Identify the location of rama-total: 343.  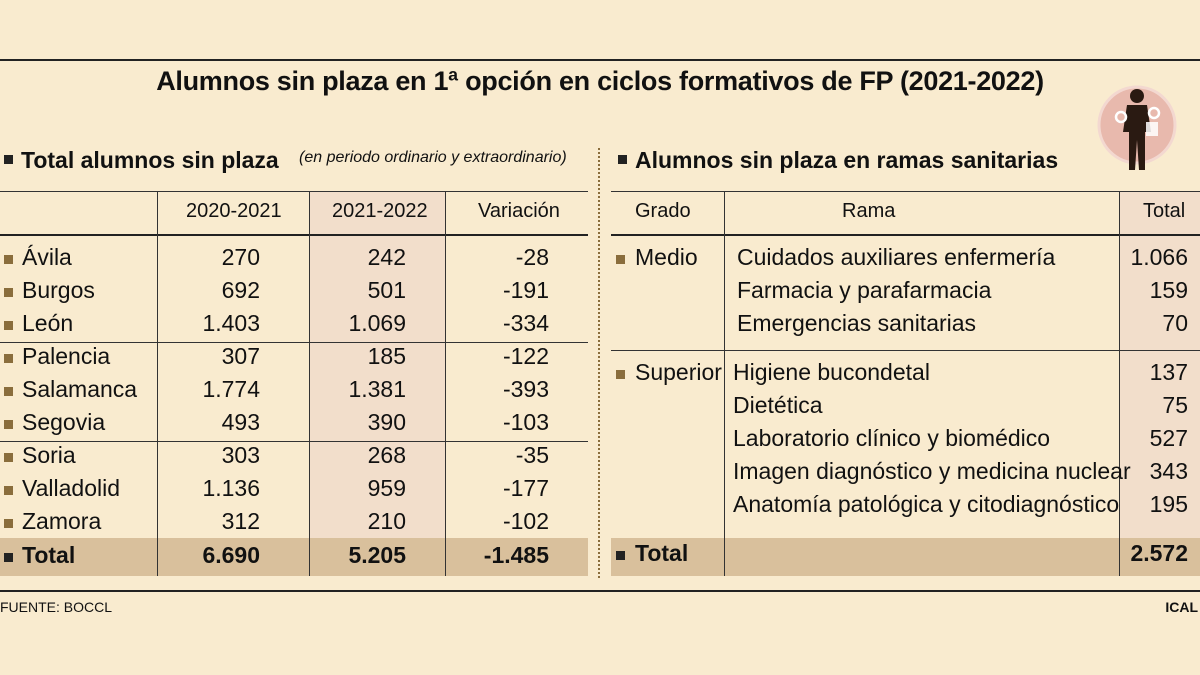
(1168, 471).